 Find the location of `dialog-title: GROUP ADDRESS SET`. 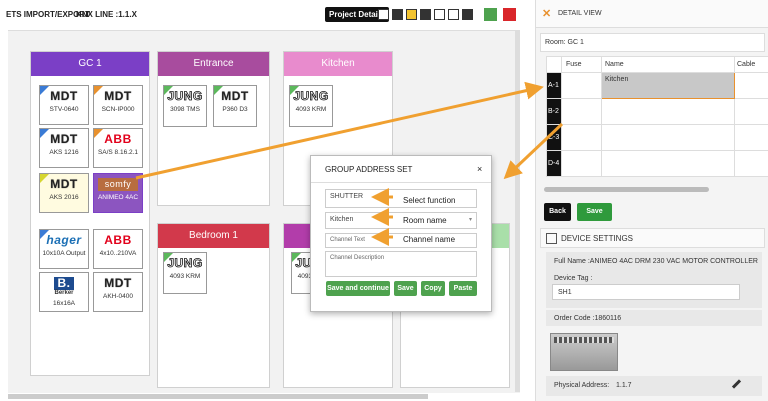

dialog-title: GROUP ADDRESS SET is located at coordinates (369, 169).